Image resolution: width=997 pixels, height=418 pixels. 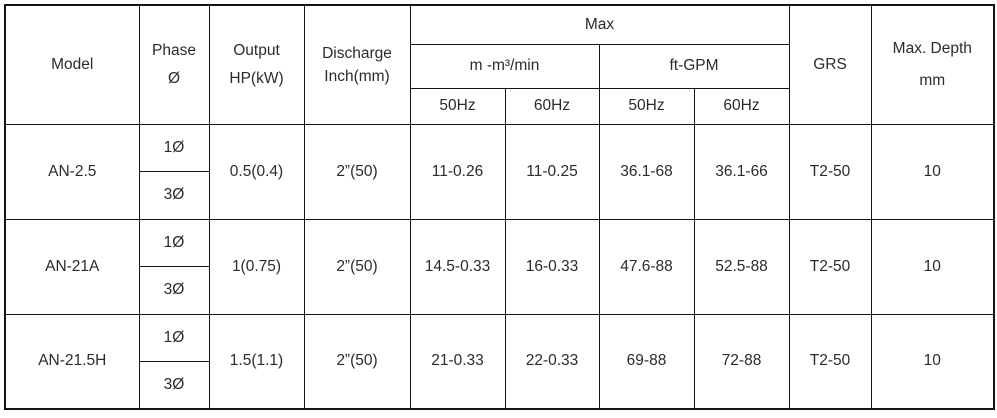 What do you see at coordinates (457, 361) in the screenshot?
I see `max-metric-50hz-cell: 21-0.33` at bounding box center [457, 361].